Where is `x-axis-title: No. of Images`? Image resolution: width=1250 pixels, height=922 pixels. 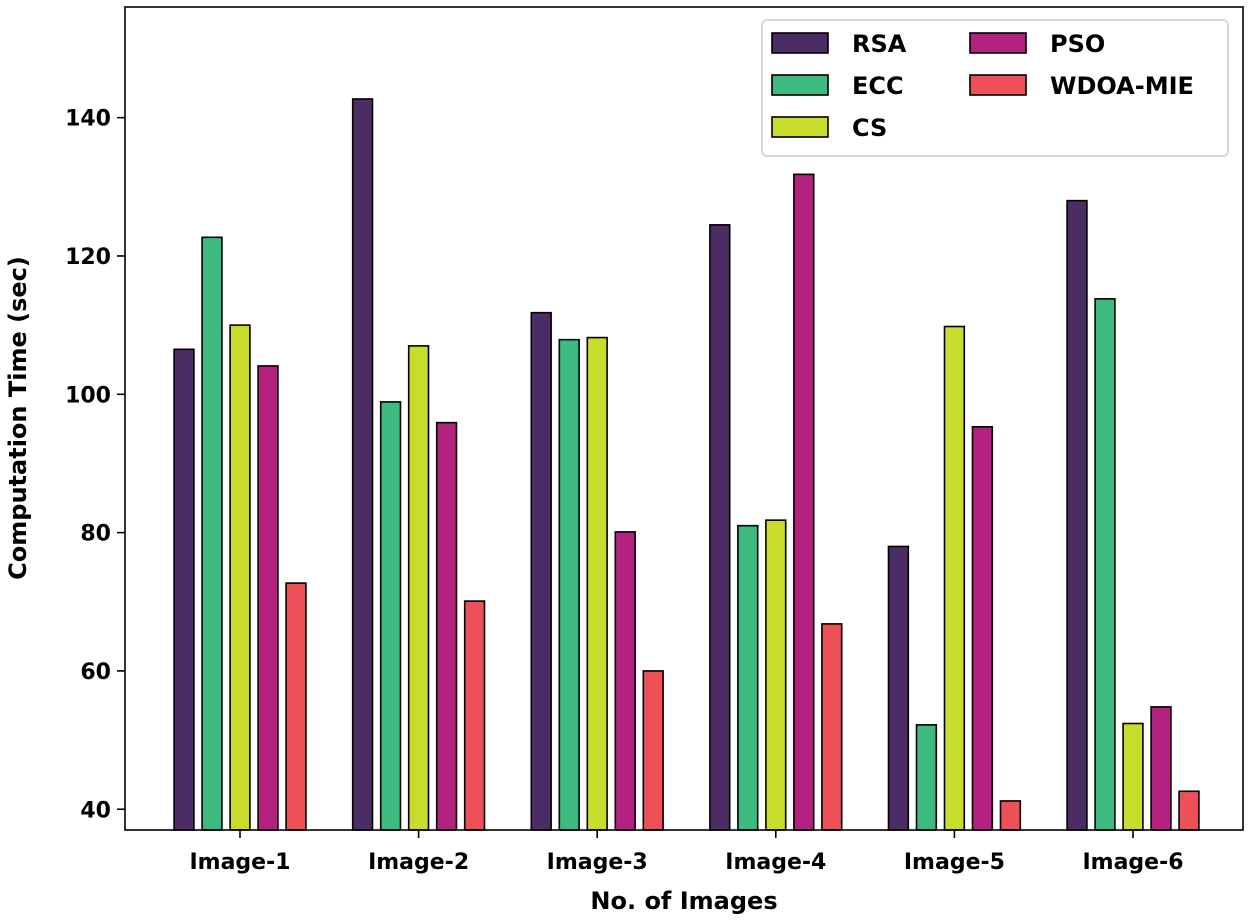
x-axis-title: No. of Images is located at coordinates (683, 901).